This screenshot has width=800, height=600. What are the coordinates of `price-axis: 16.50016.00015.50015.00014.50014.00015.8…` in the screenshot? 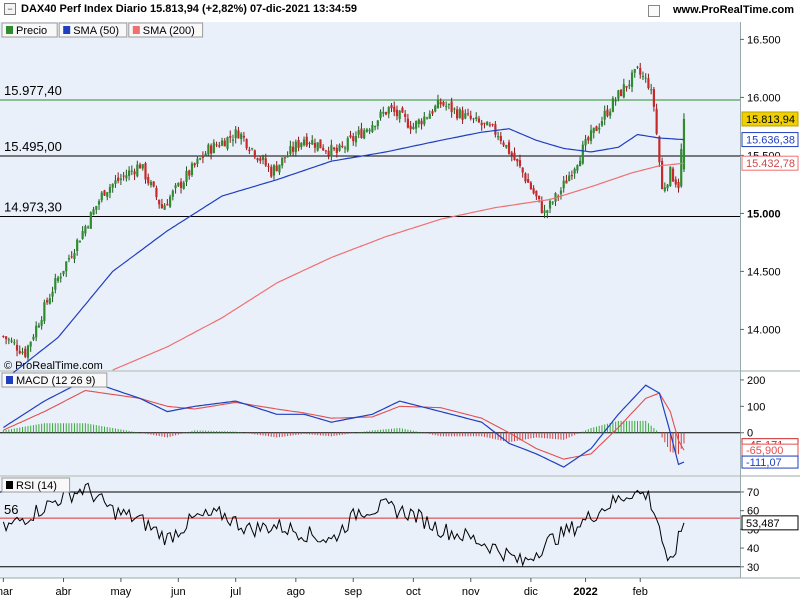 It's located at (769, 185).